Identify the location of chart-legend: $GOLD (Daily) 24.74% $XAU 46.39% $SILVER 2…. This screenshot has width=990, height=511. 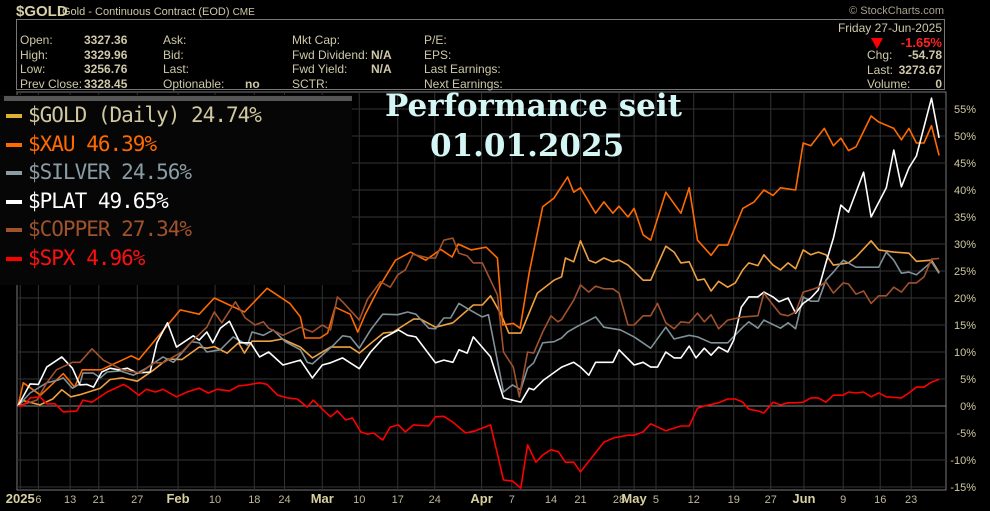
(176, 190).